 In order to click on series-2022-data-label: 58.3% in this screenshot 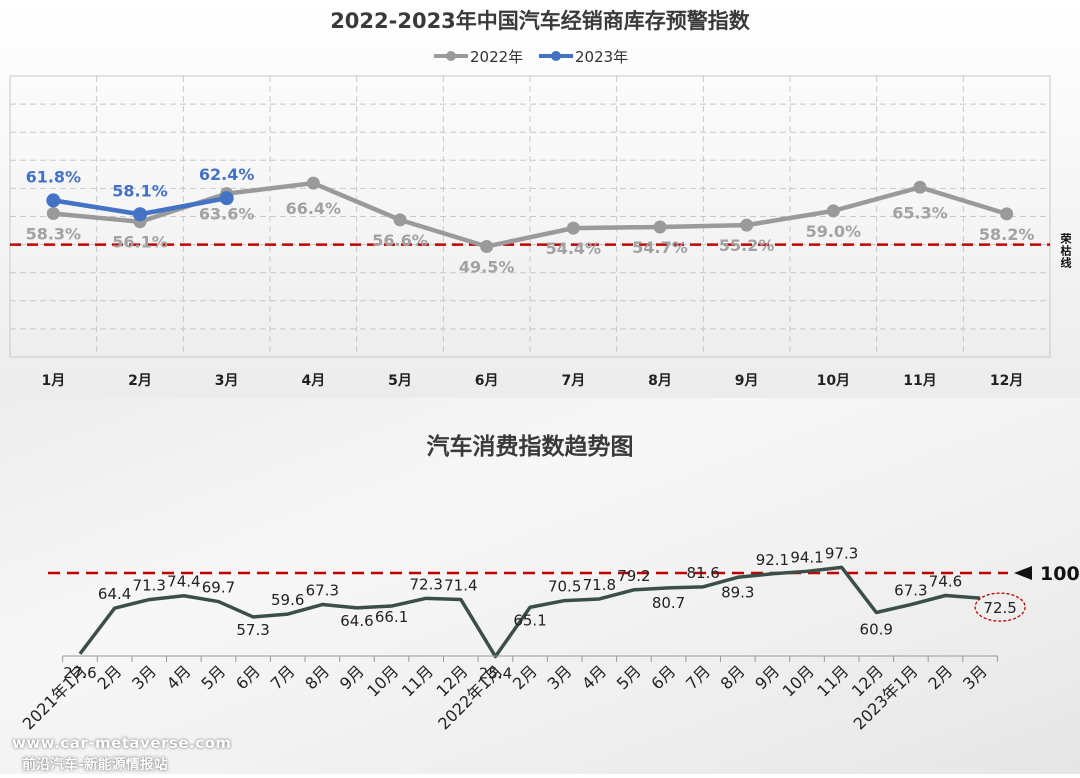, I will do `click(54, 234)`.